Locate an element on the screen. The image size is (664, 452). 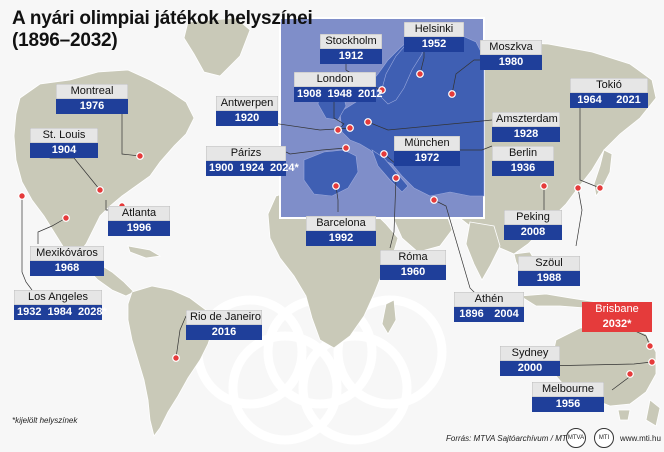
year: 1900 is located at coordinates (221, 168).